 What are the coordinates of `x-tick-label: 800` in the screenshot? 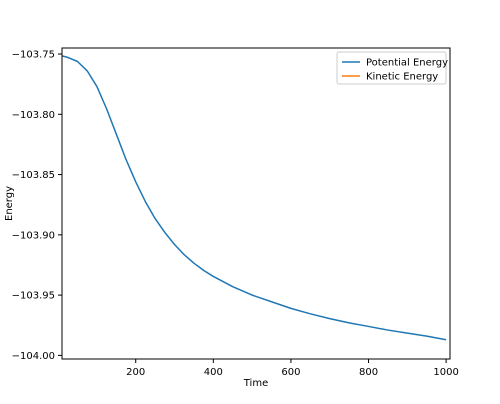 It's located at (368, 372).